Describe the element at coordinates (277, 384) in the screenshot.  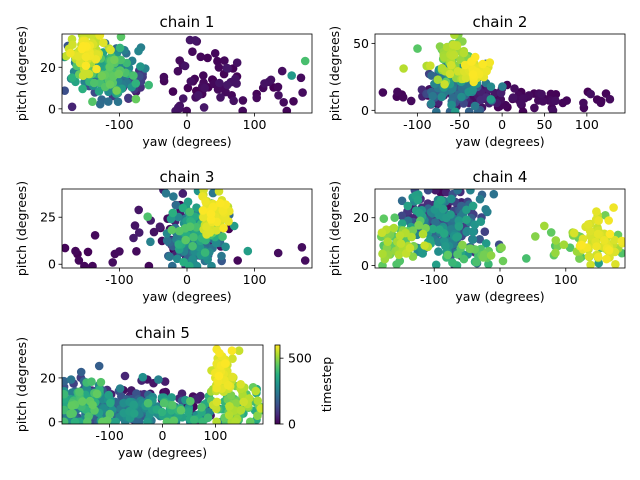
I see `colorbar-frame` at that location.